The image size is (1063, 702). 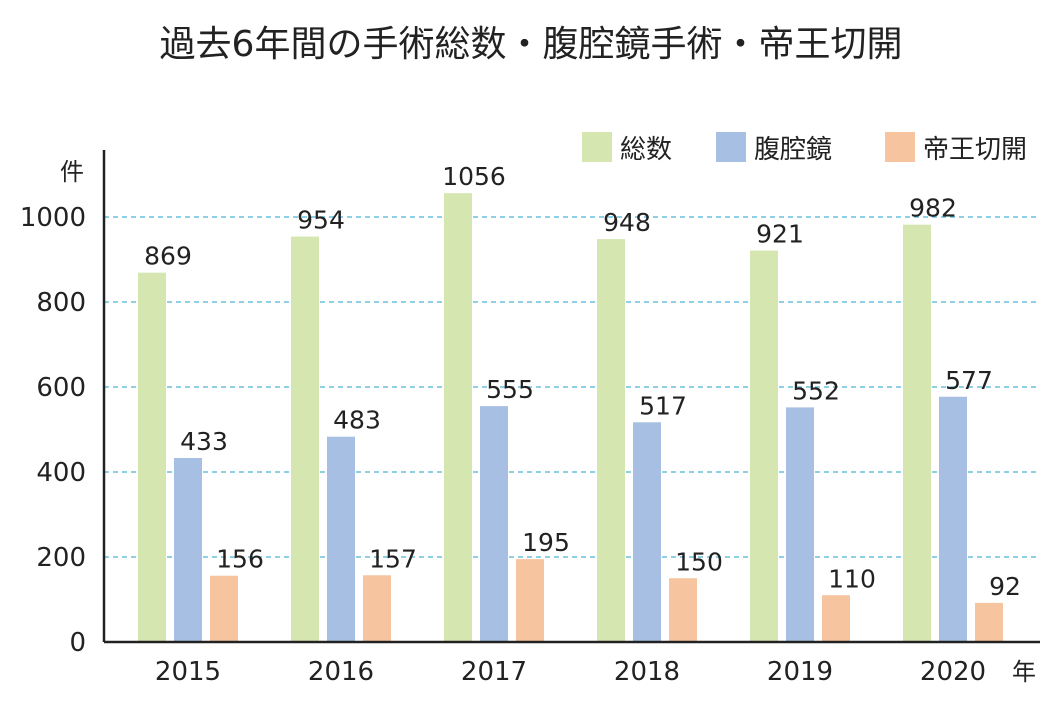 I want to click on x-tick-label: 2020, so click(x=953, y=672).